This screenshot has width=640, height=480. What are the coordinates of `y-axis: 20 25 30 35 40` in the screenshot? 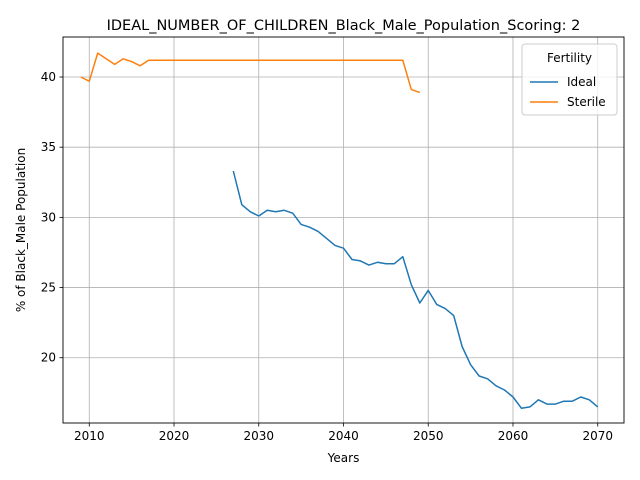 It's located at (52, 217).